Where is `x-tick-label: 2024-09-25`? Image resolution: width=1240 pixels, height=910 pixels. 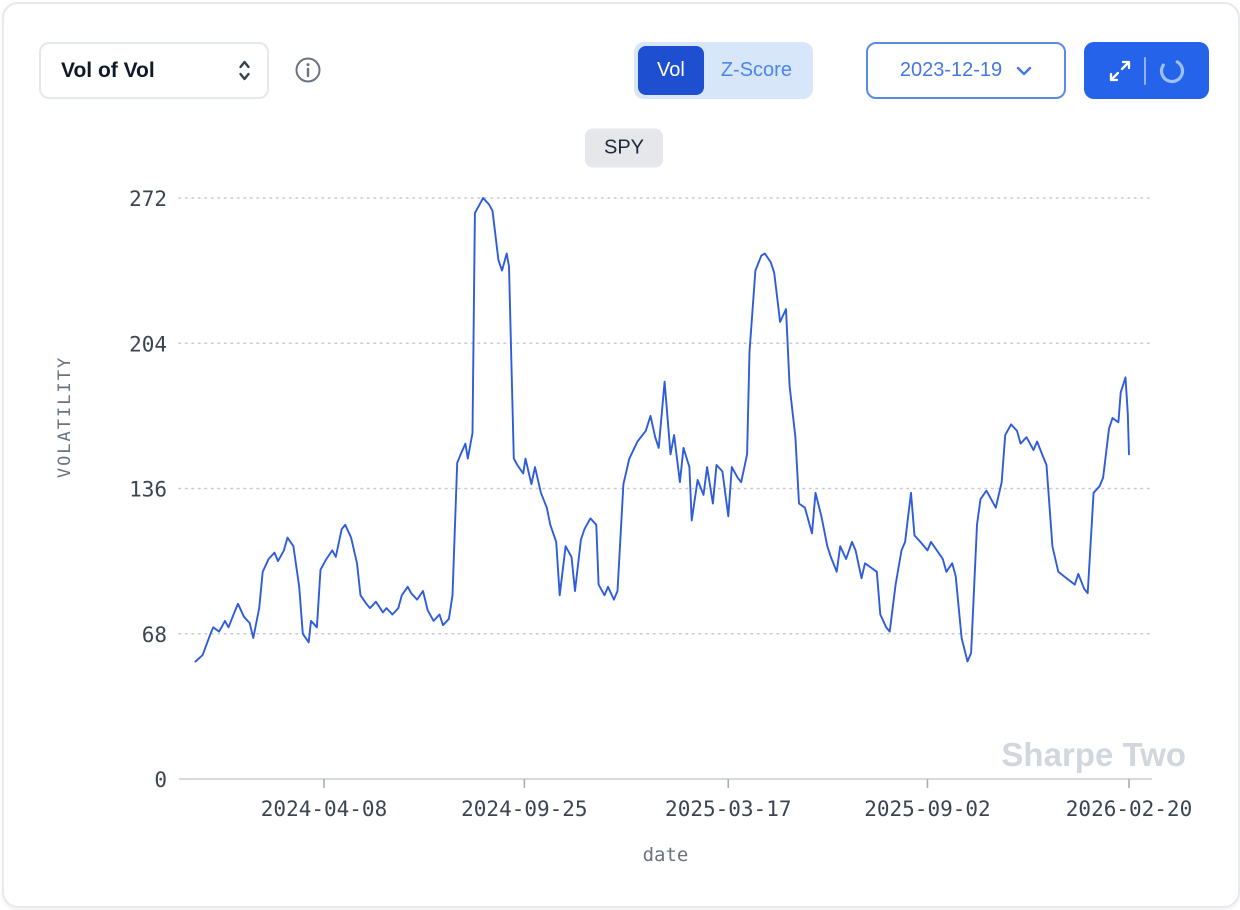 x-tick-label: 2024-09-25 is located at coordinates (524, 809).